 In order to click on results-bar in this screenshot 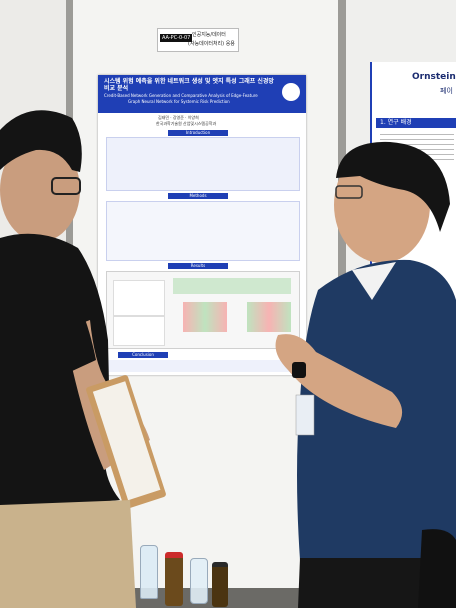, I will do `click(232, 286)`.